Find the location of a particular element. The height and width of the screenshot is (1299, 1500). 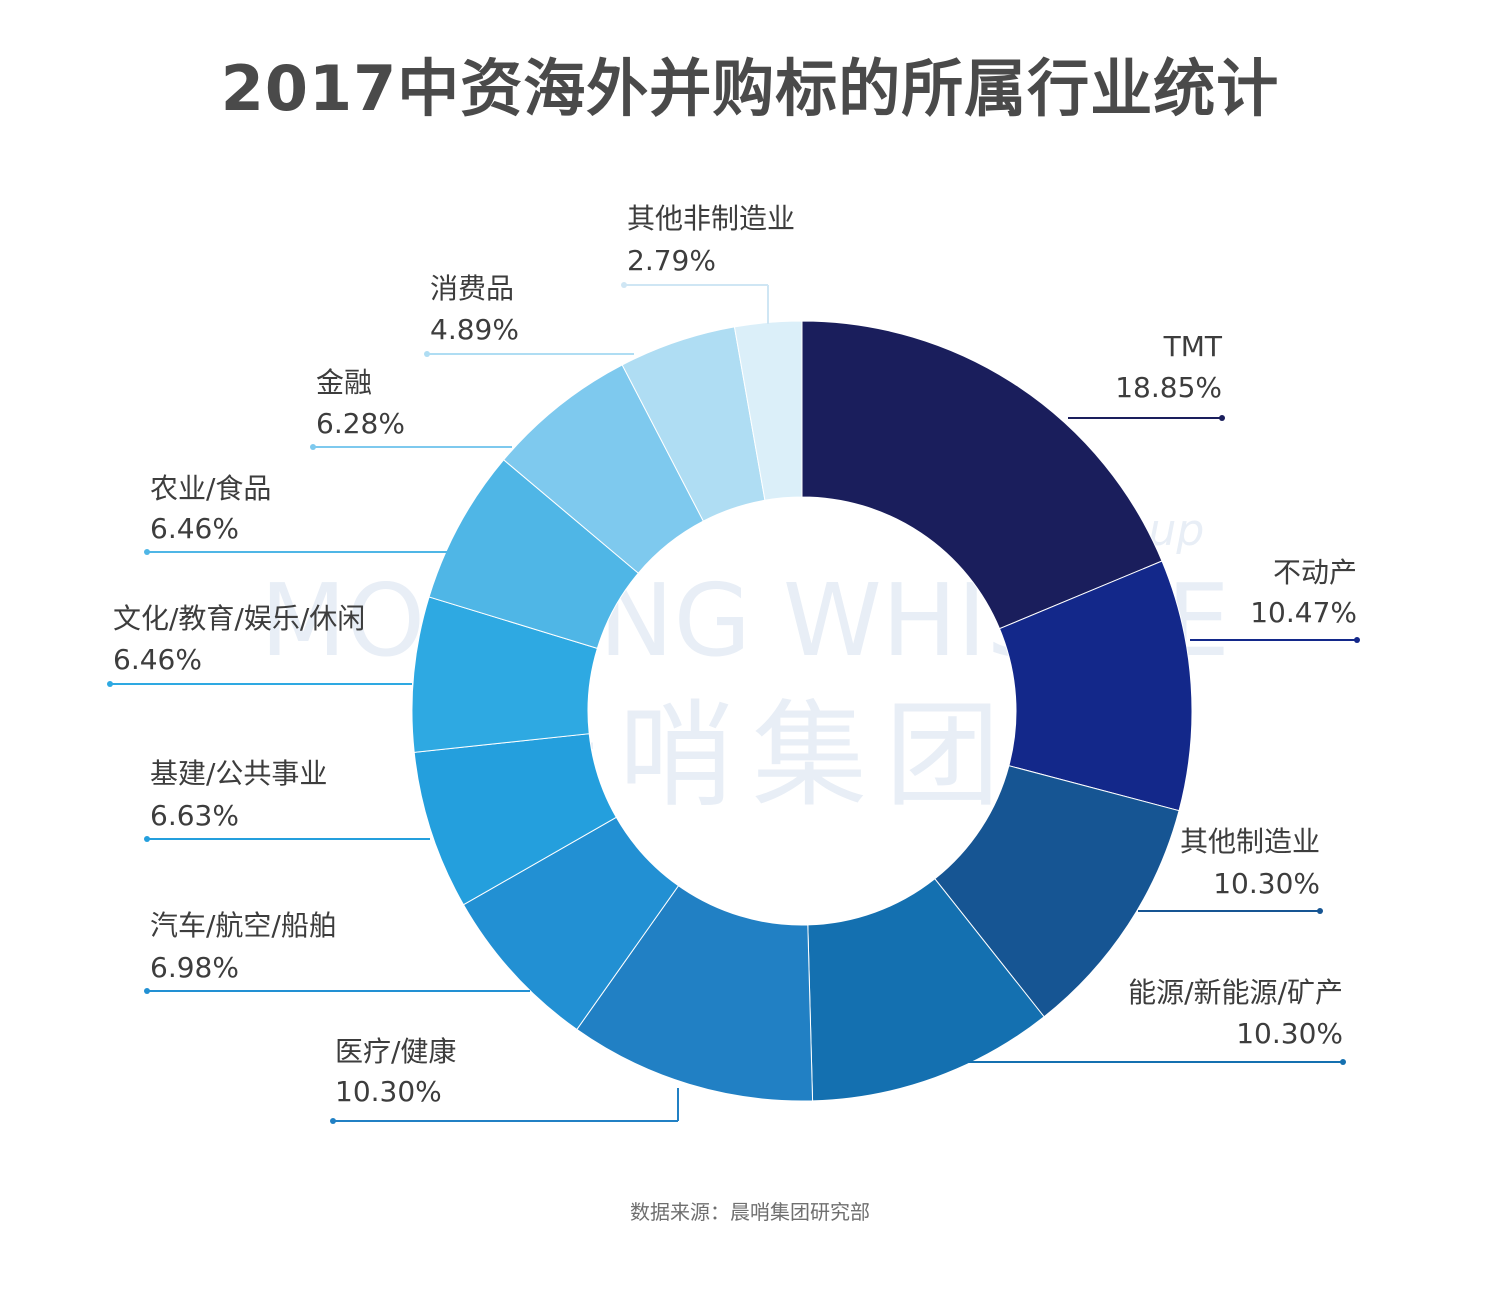

slice-value-8: 6.46% is located at coordinates (157, 659).